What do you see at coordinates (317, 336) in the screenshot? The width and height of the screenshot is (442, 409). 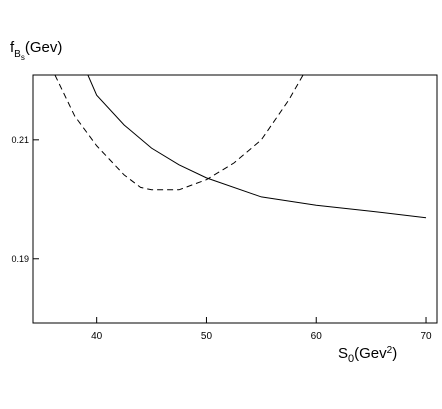 I see `x-tick-label: 60` at bounding box center [317, 336].